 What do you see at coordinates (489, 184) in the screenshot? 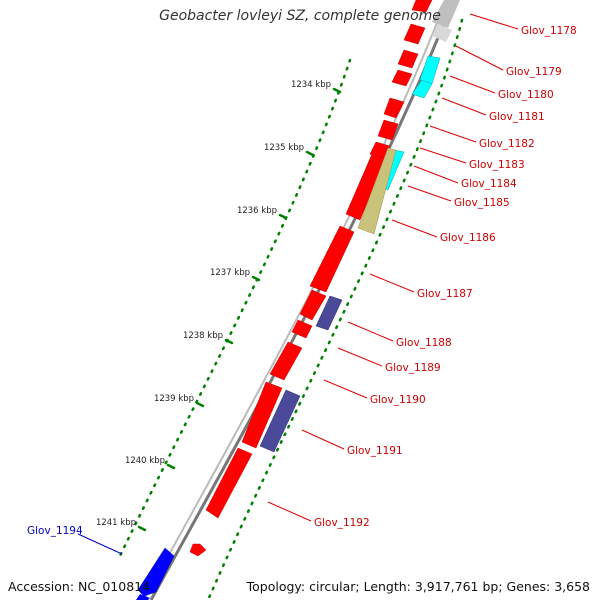
I see `gene-label: Glov_1184` at bounding box center [489, 184].